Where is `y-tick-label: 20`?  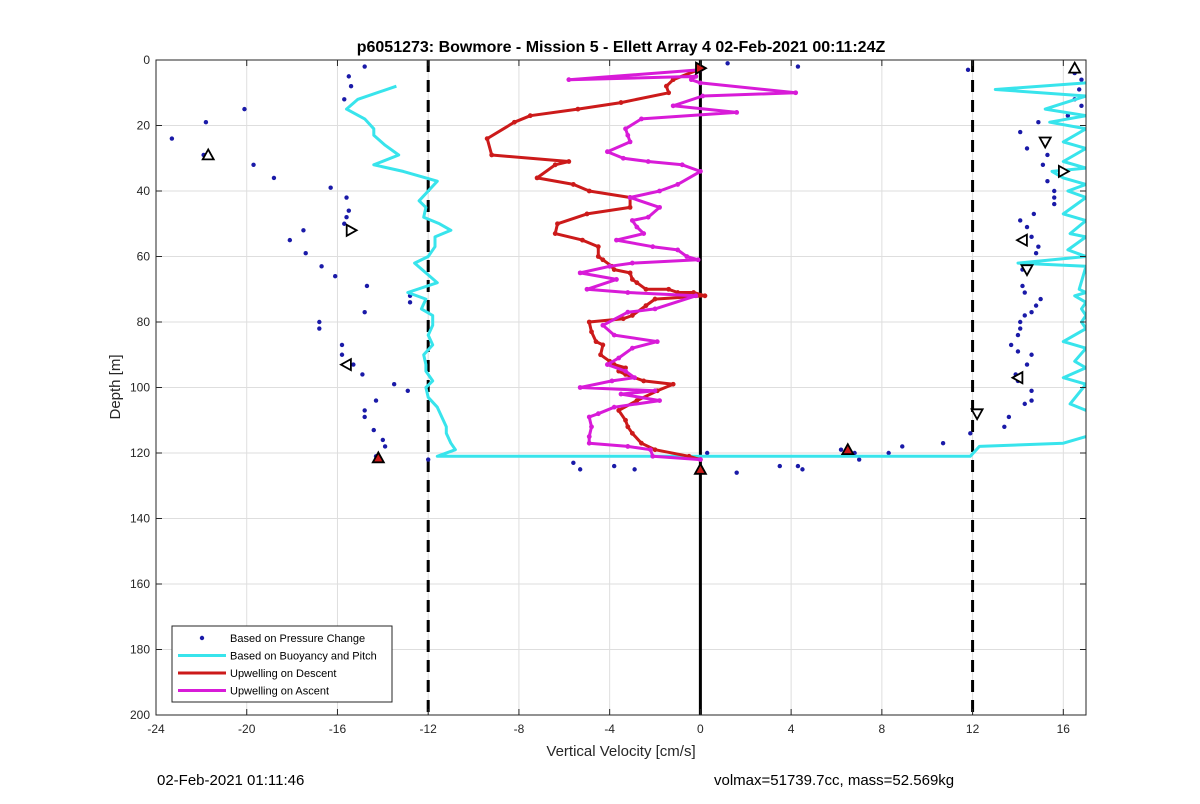
y-tick-label: 20 is located at coordinates (144, 126).